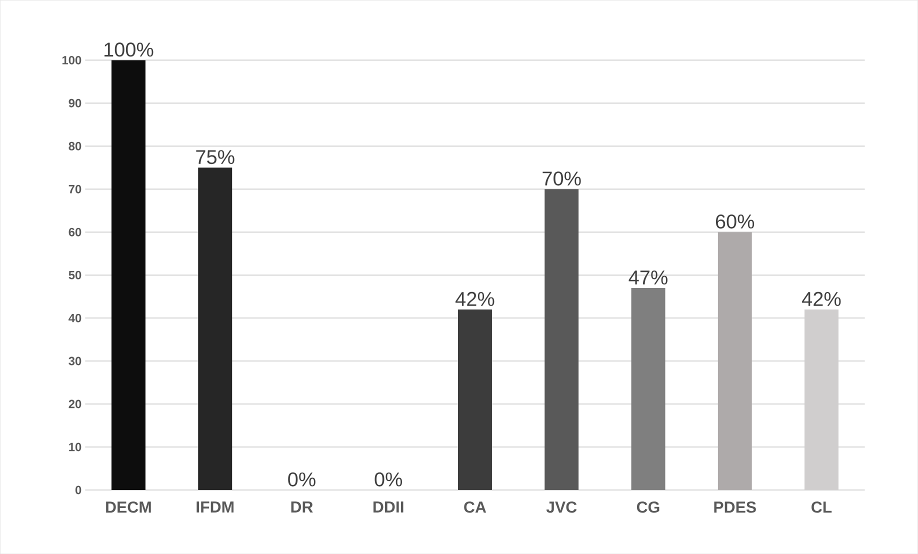  What do you see at coordinates (561, 507) in the screenshot?
I see `x-tick-label: JVC` at bounding box center [561, 507].